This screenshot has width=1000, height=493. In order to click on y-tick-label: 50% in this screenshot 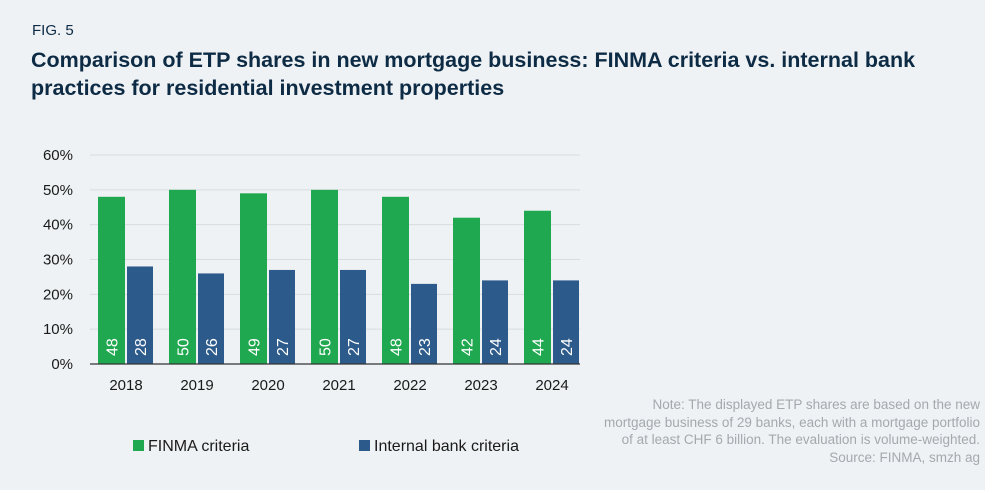, I will do `click(58, 190)`.